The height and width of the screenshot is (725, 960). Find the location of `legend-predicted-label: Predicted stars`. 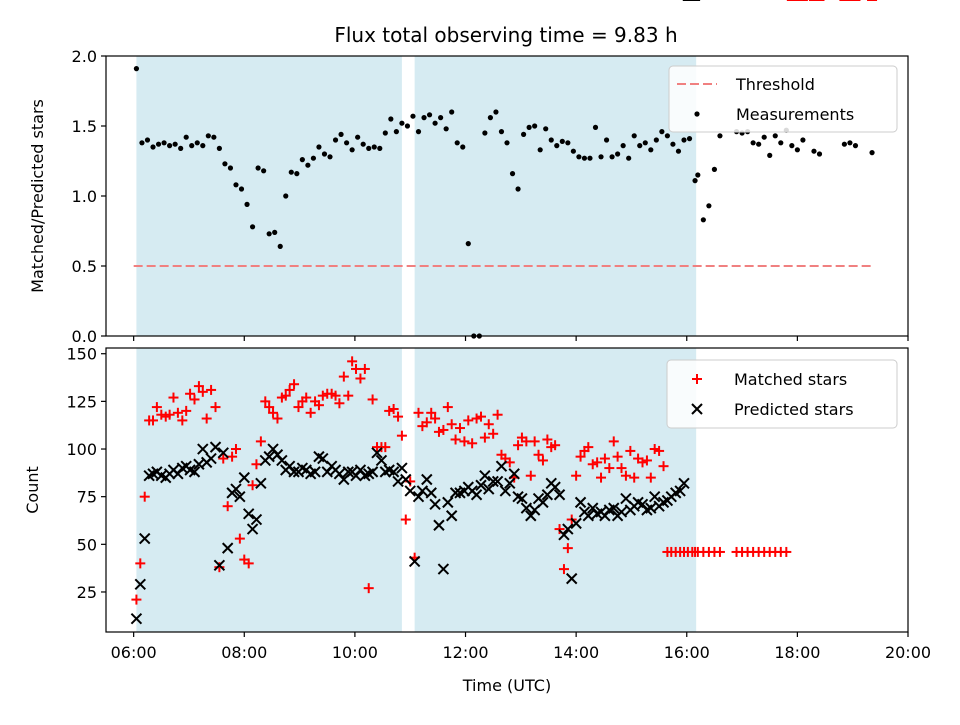

legend-predicted-label: Predicted stars is located at coordinates (794, 409).